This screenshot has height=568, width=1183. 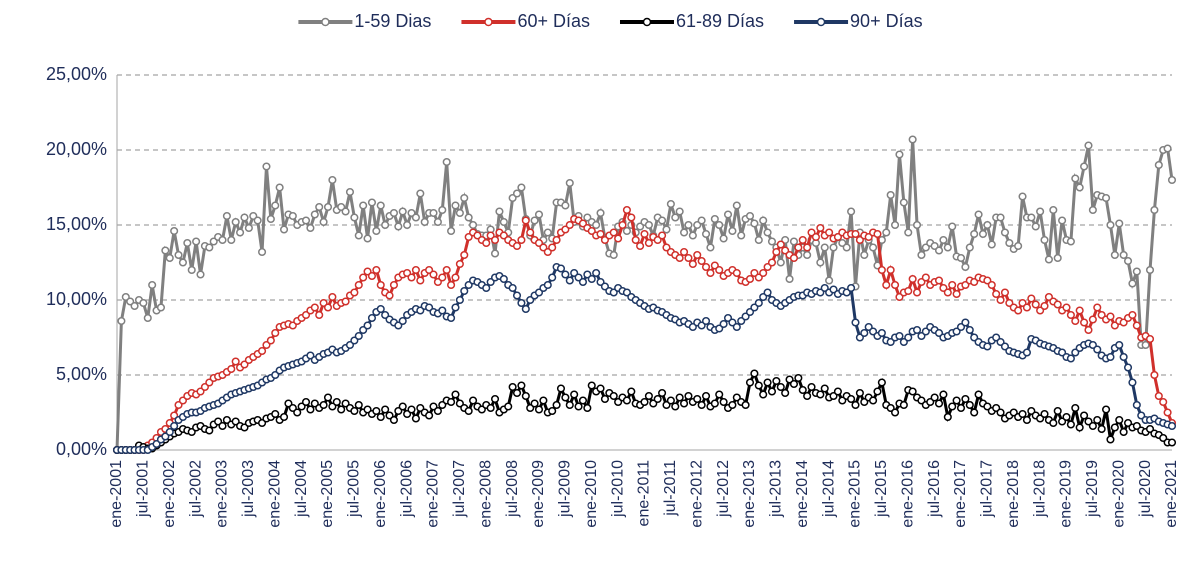 What do you see at coordinates (802, 494) in the screenshot?
I see `x-tick-label: ene-2014` at bounding box center [802, 494].